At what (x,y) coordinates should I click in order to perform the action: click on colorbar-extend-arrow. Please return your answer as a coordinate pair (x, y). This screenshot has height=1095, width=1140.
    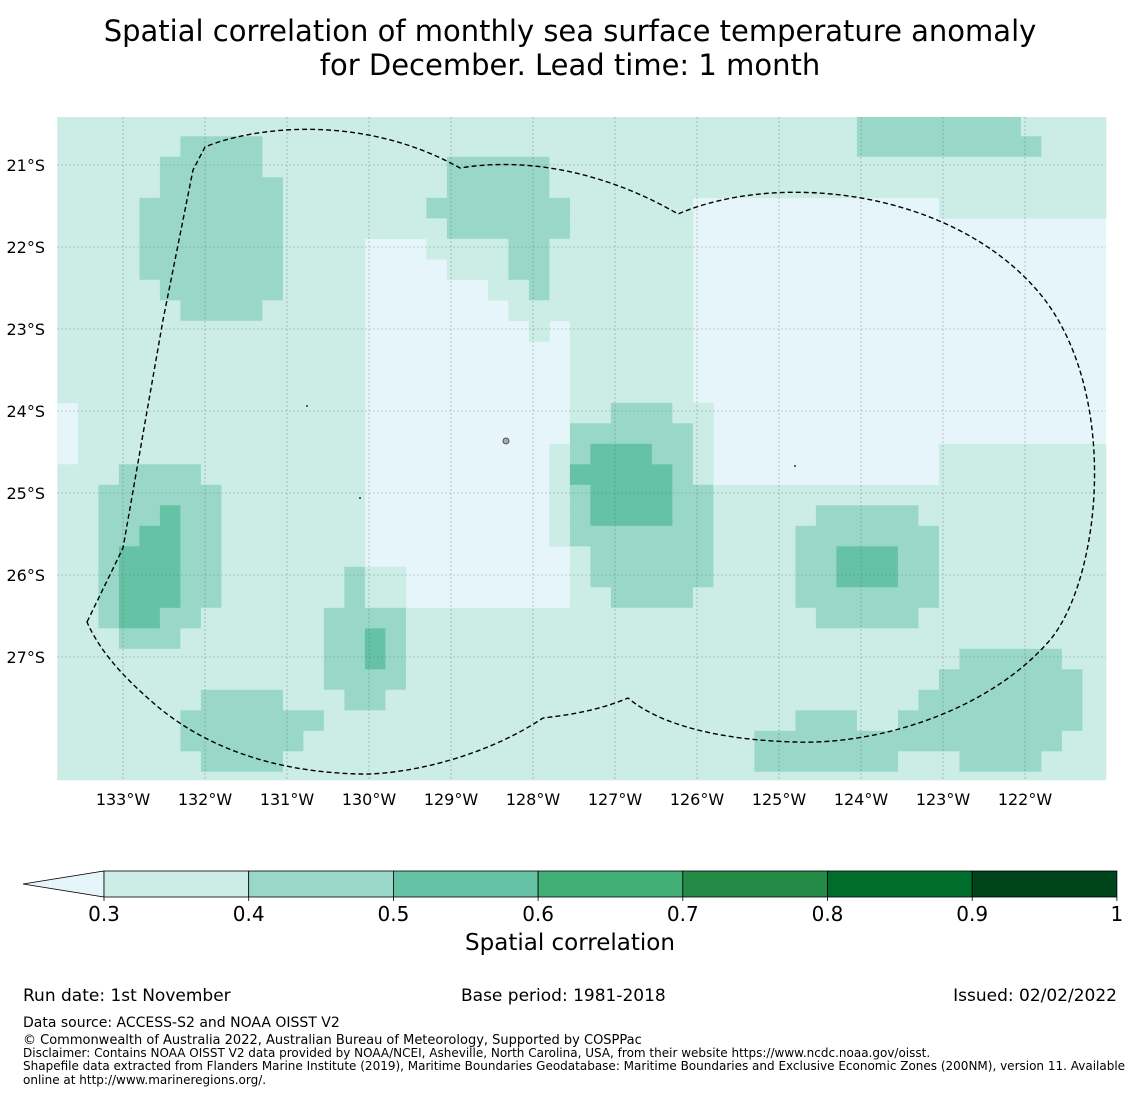
    Looking at the image, I should click on (63, 884).